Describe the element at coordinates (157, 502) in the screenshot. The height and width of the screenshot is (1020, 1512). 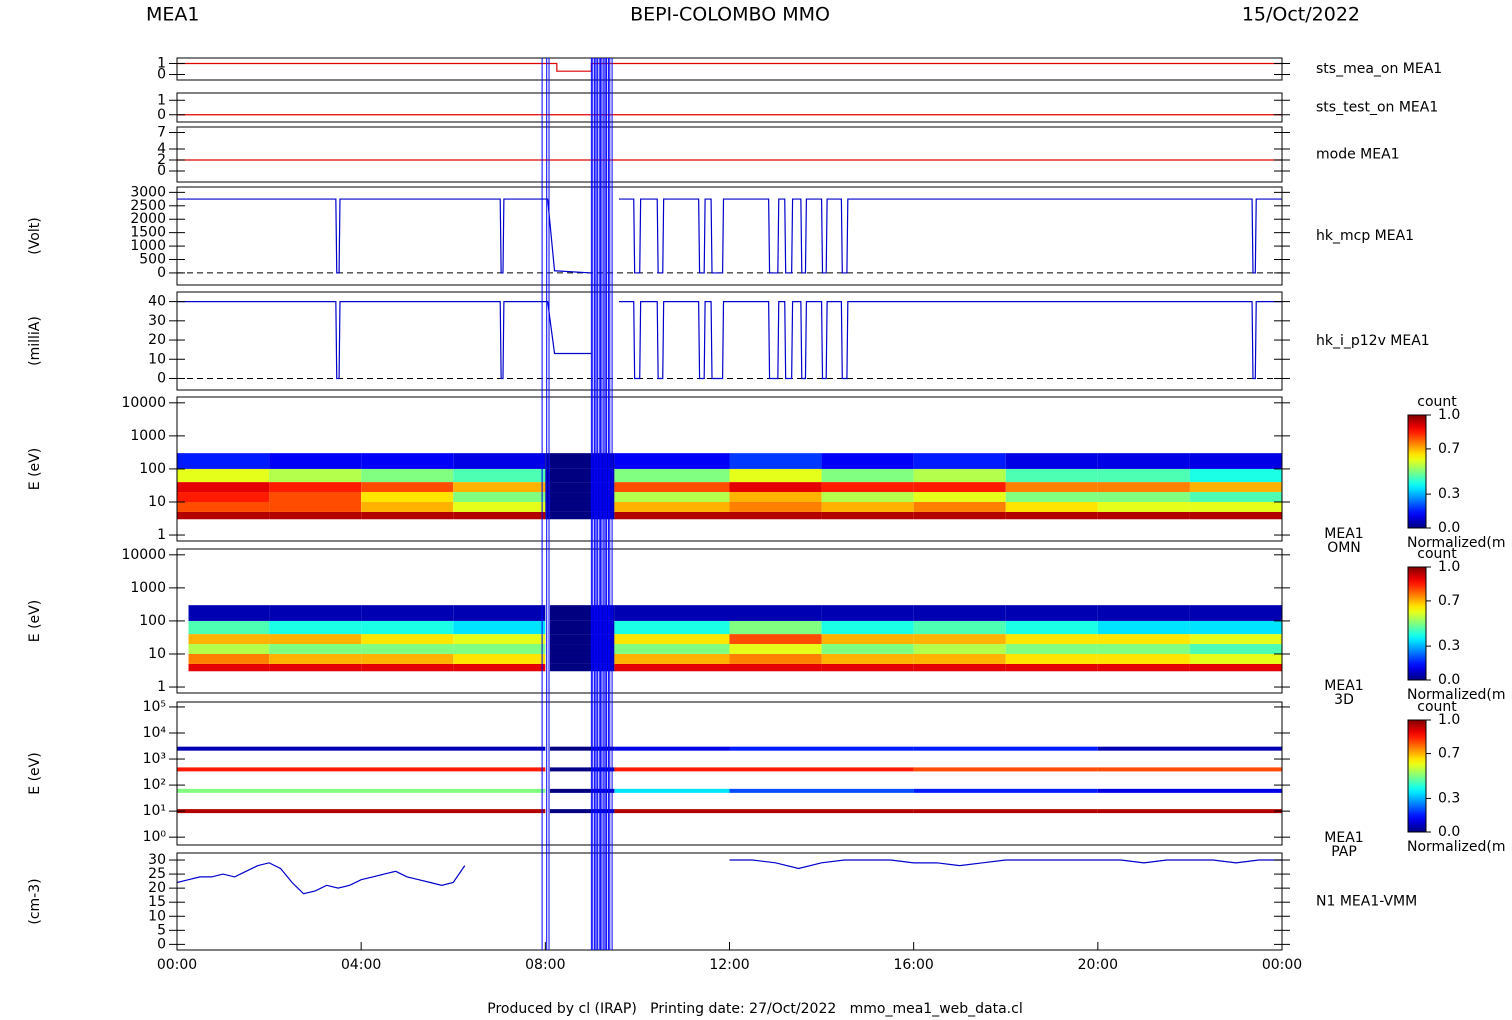
I see `y-tick-label: 10` at that location.